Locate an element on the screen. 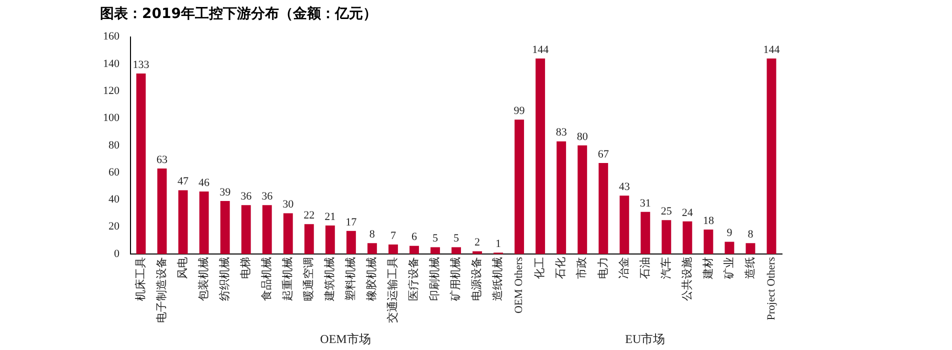  x-tick-label: 冶金 is located at coordinates (624, 268).